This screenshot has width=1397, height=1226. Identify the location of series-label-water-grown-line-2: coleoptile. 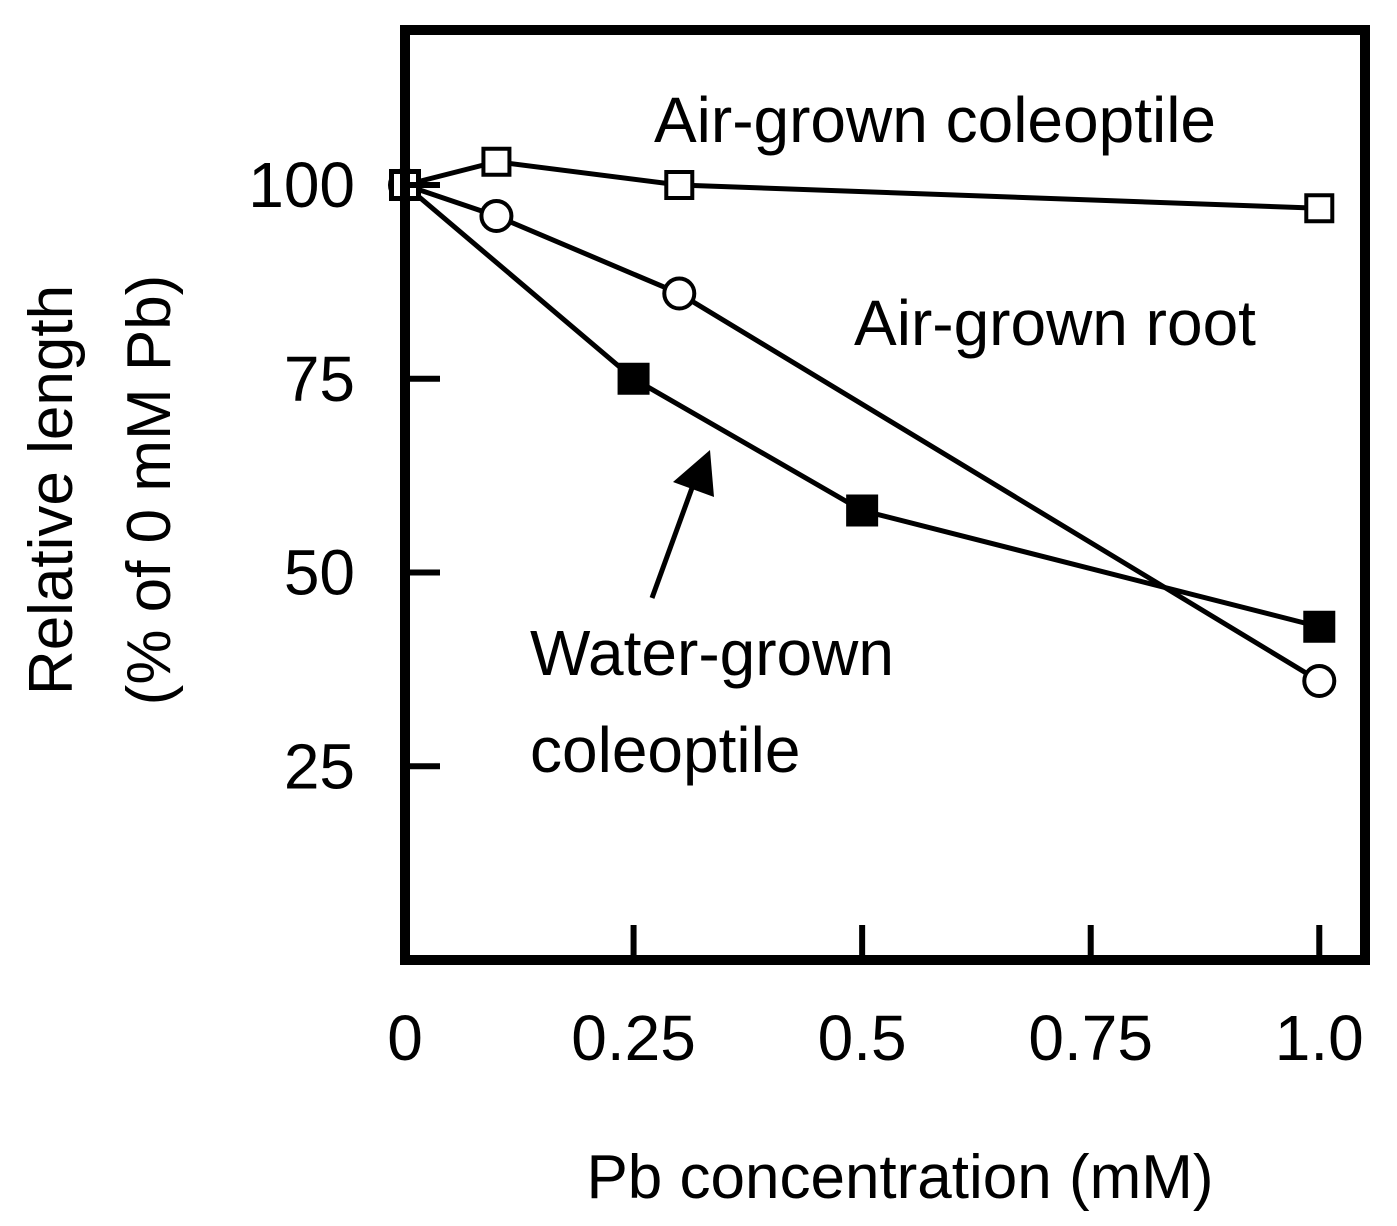
(665, 750).